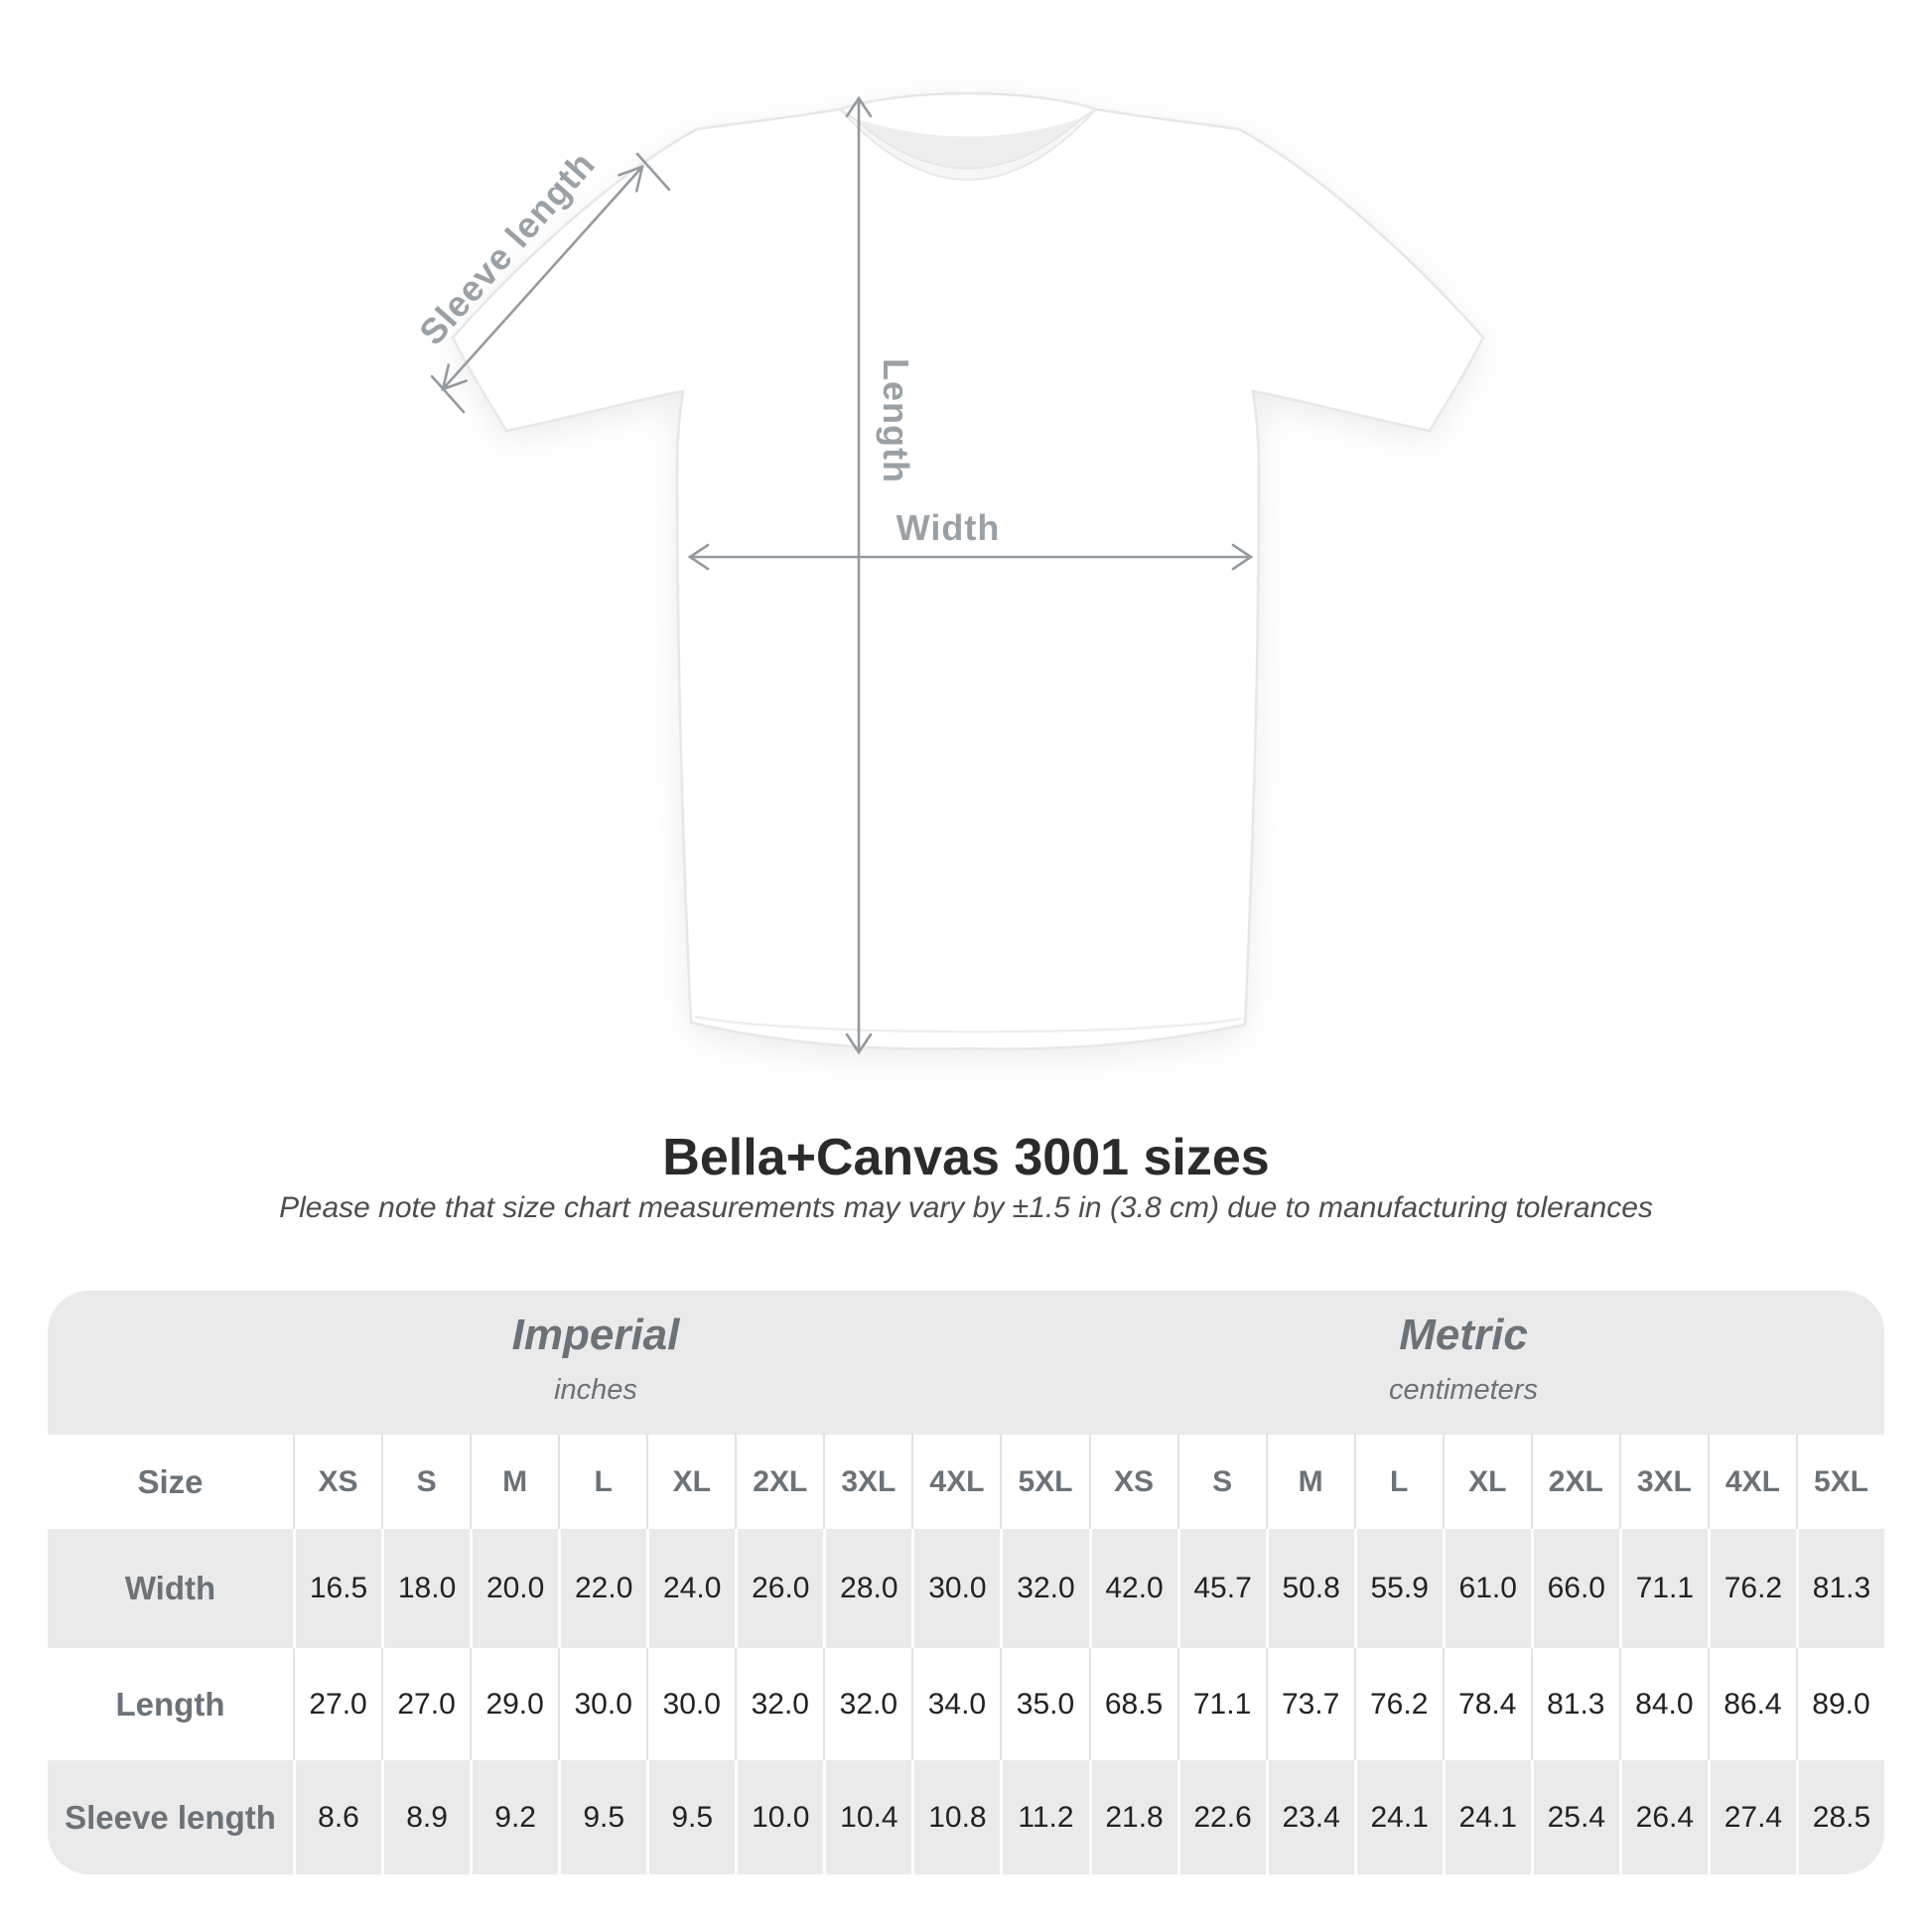 Image resolution: width=1932 pixels, height=1932 pixels. What do you see at coordinates (966, 1363) in the screenshot?
I see `unit-group-headers: Imperial inches Metric centimeters` at bounding box center [966, 1363].